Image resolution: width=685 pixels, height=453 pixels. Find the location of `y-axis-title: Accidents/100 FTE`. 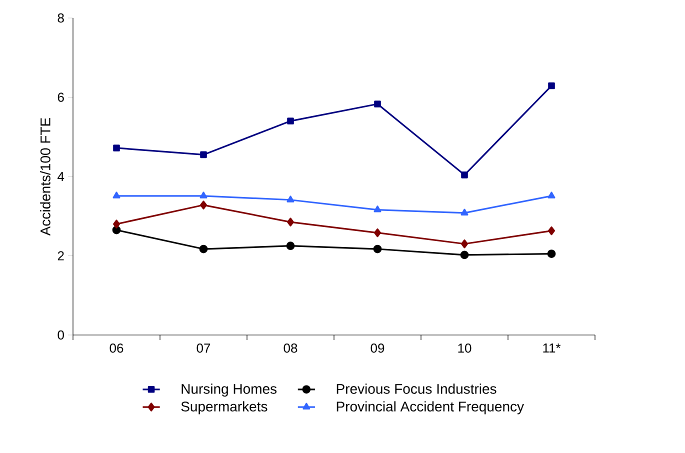

y-axis-title: Accidents/100 FTE is located at coordinates (45, 177).